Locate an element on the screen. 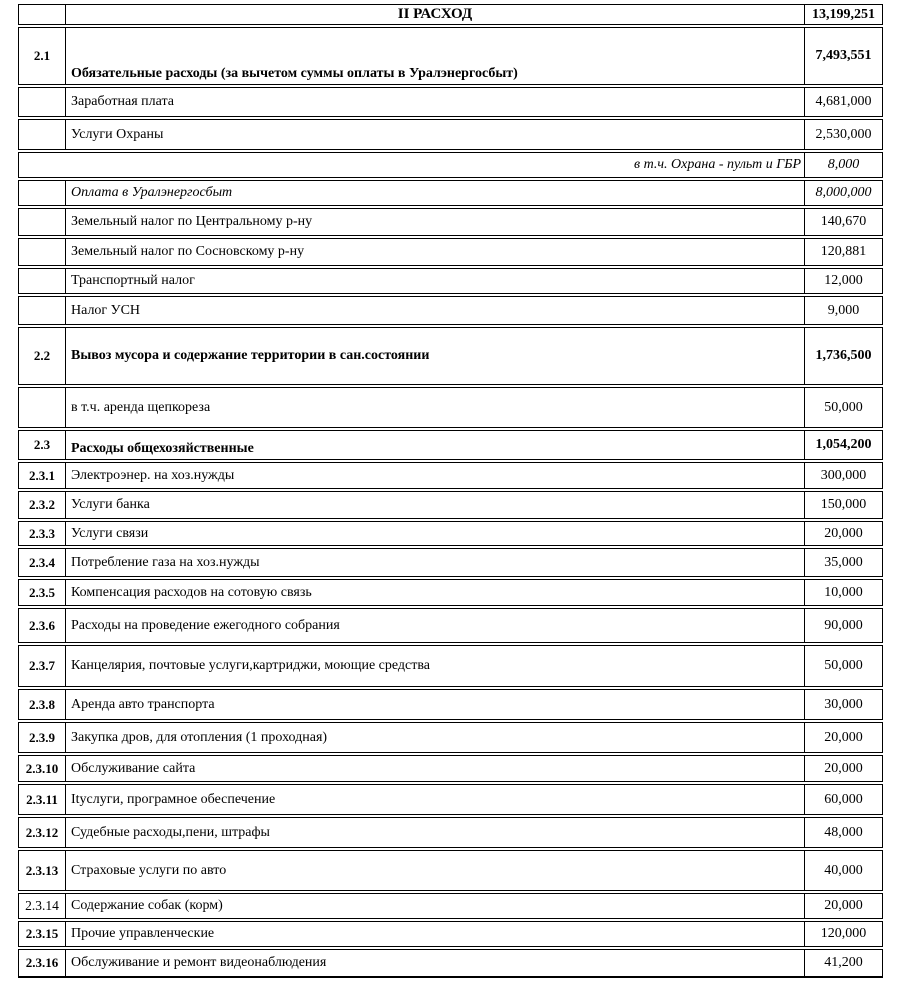 This screenshot has height=987, width=900. row-label-cell: Содержание собак (корм) is located at coordinates (435, 906).